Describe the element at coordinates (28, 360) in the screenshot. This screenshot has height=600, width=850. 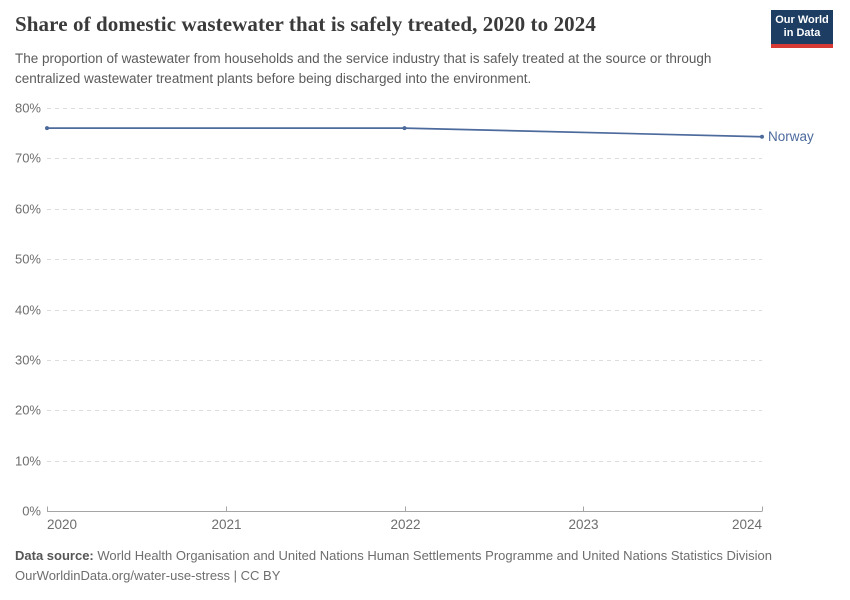
I see `y-axis-tick-label: 30%` at that location.